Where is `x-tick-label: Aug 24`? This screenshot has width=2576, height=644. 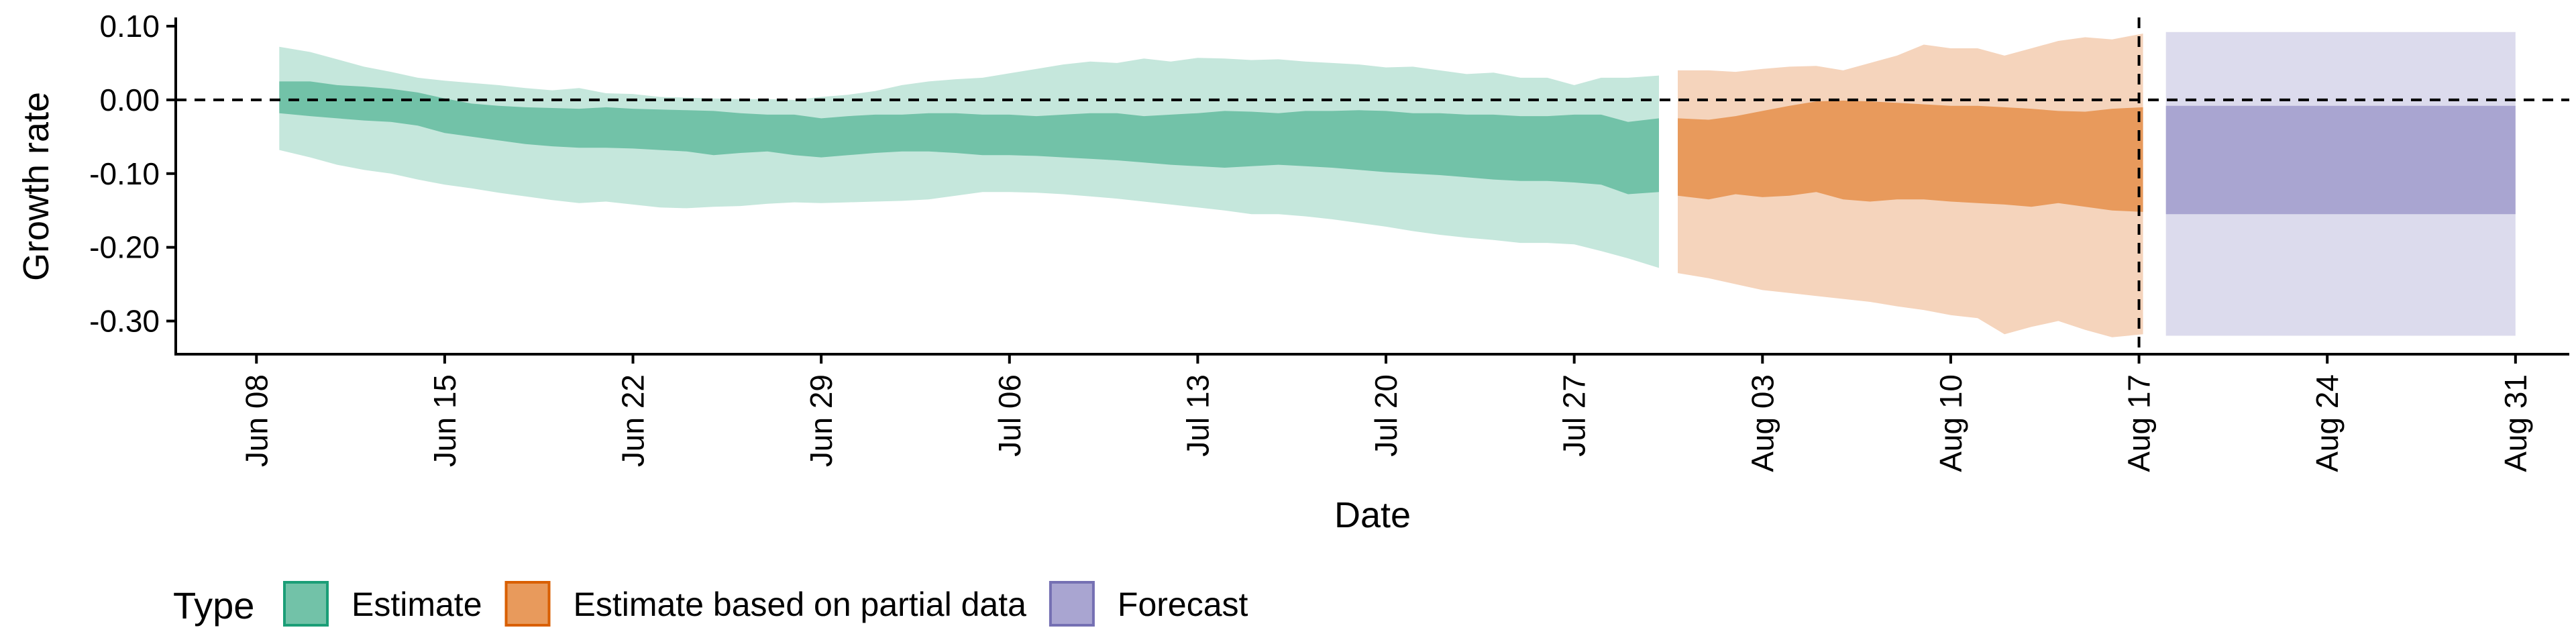
x-tick-label: Aug 24 is located at coordinates (2327, 423).